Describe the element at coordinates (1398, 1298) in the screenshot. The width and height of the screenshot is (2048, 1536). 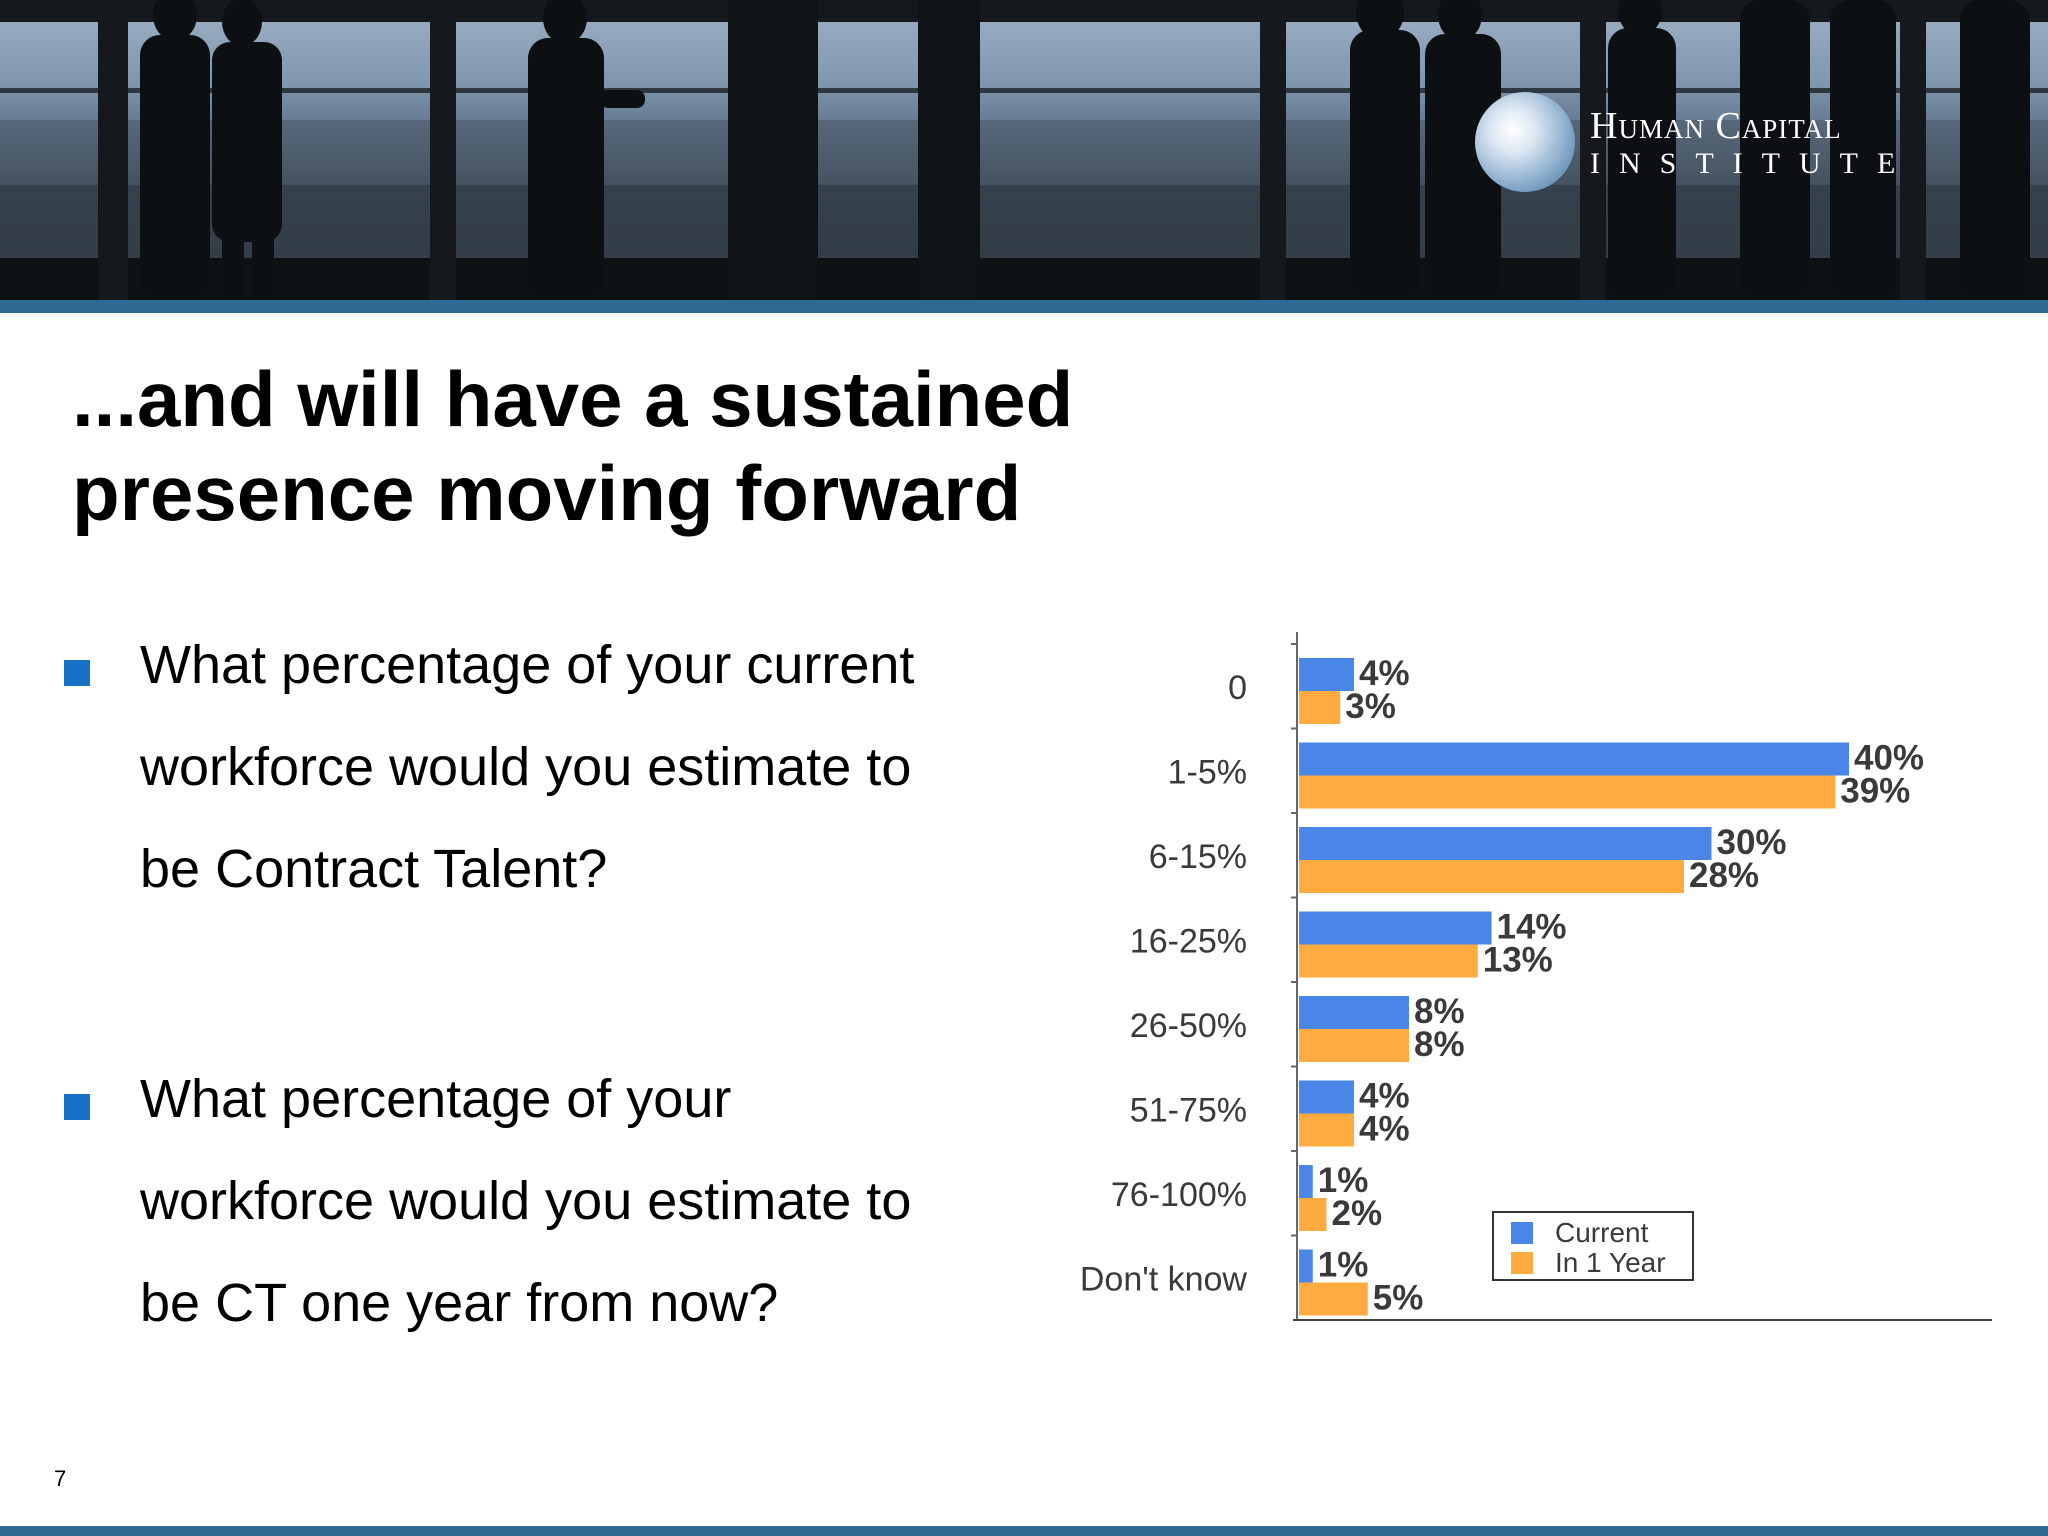
I see `data-label: 5%` at that location.